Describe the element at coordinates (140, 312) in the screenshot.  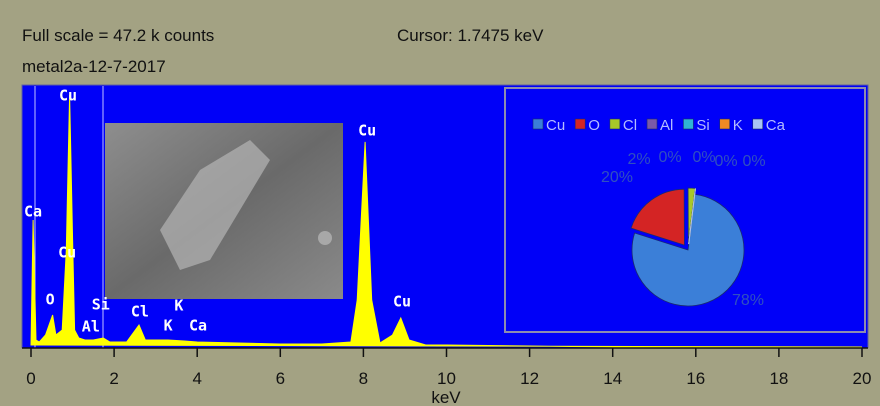
I see `peak-label: Cl` at that location.